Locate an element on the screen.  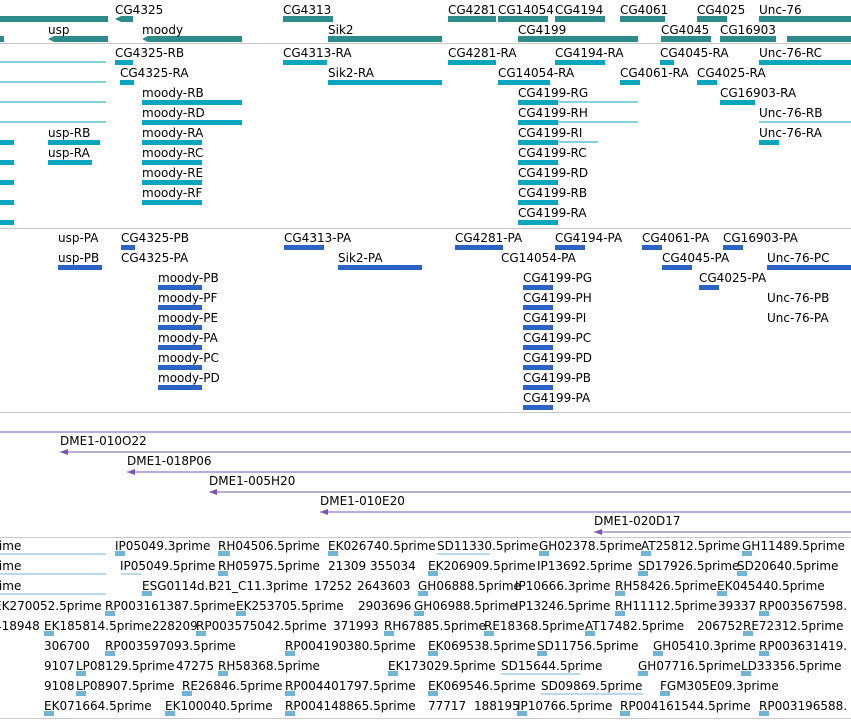
protein-label: moody-PF is located at coordinates (188, 298).